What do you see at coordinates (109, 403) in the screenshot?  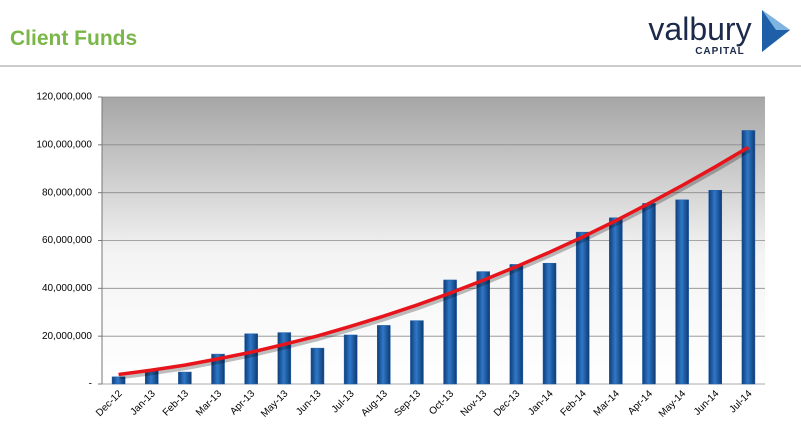 I see `x-tick-label: Dec-12` at bounding box center [109, 403].